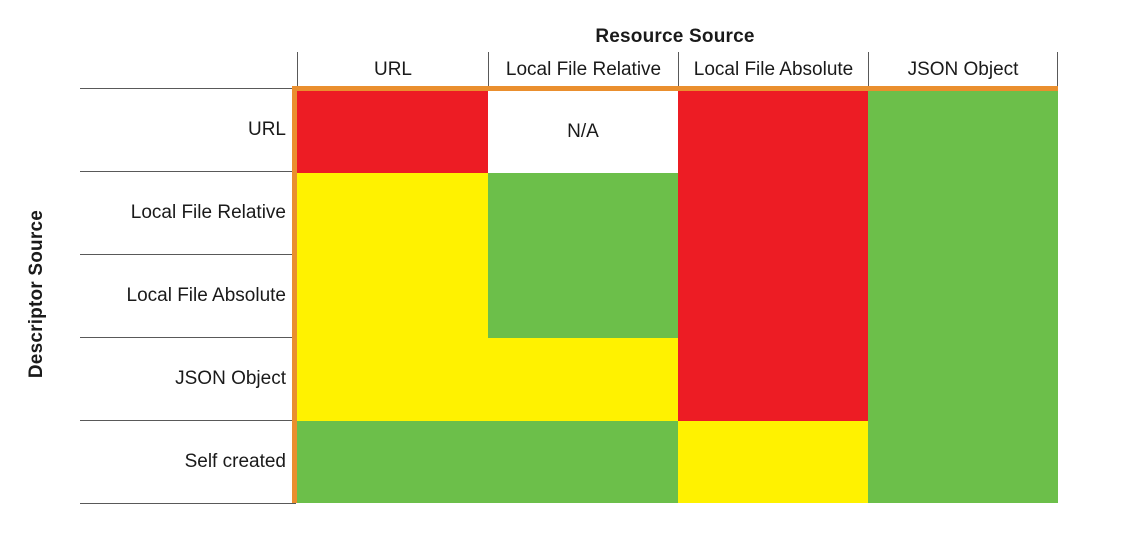 This screenshot has width=1121, height=553. I want to click on cell-json-object--local-file-absolute-red, so click(773, 379).